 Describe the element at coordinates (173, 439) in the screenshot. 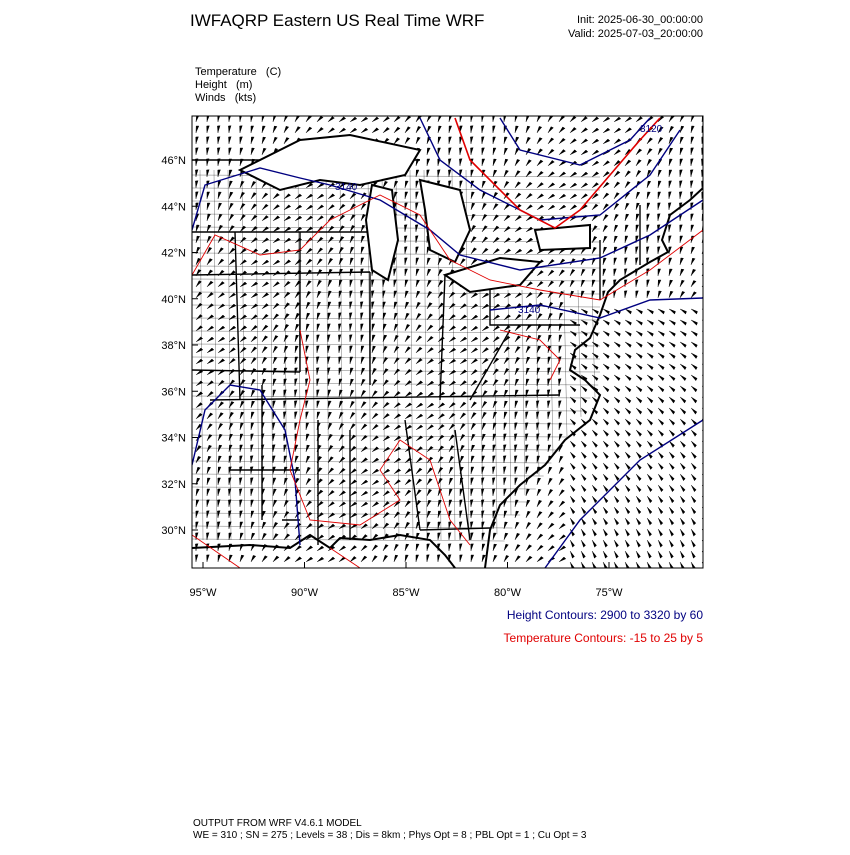

I see `lat-label: 34°N` at that location.